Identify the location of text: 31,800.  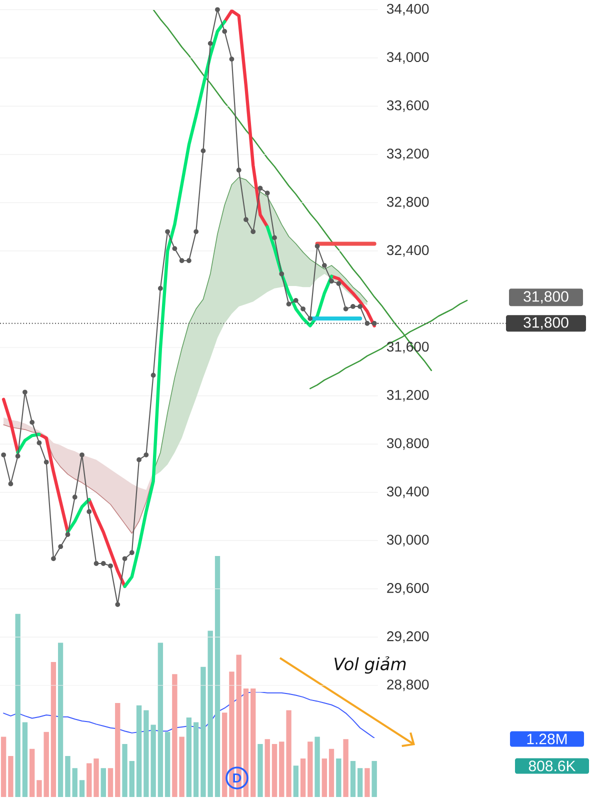
(546, 297).